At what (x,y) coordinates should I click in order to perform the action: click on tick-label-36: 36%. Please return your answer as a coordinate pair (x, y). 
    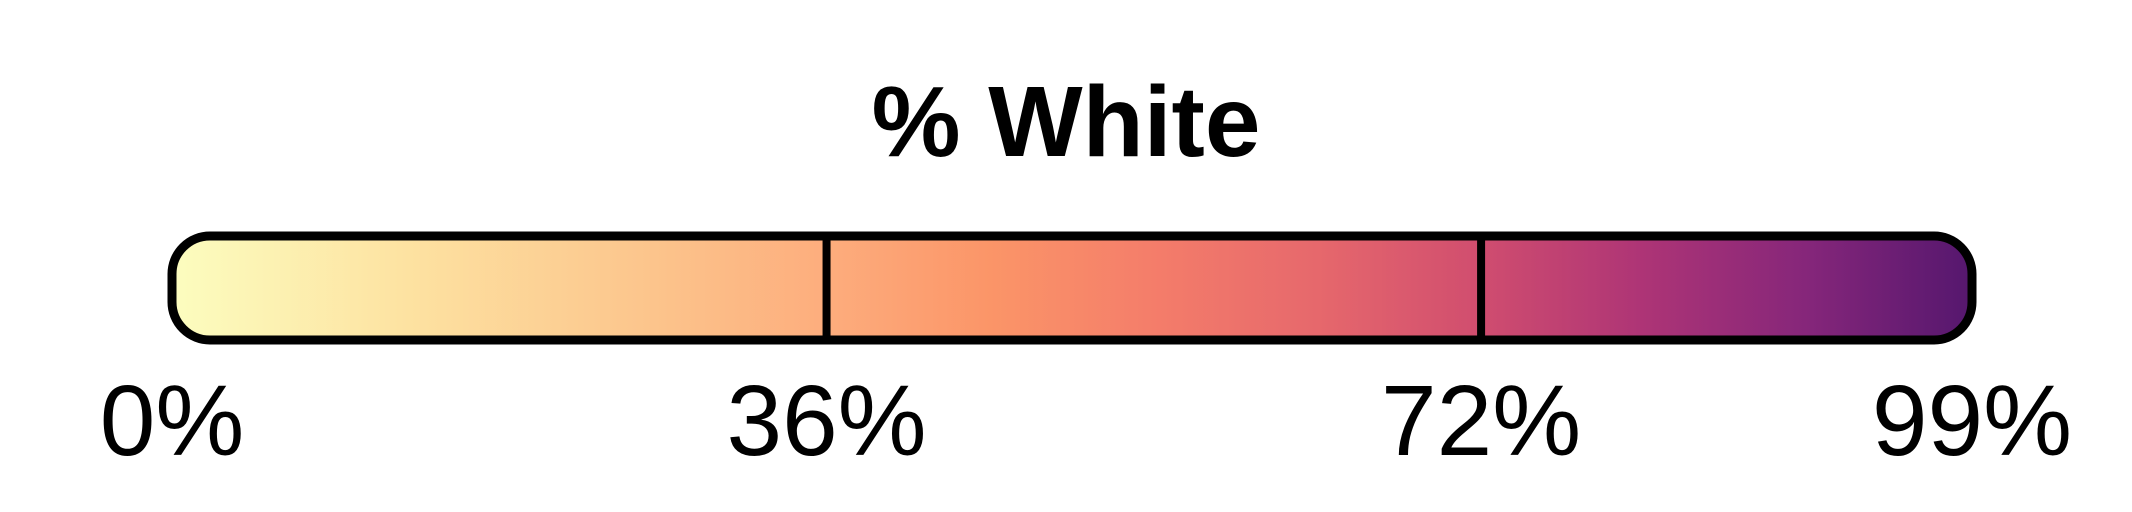
    Looking at the image, I should click on (826, 421).